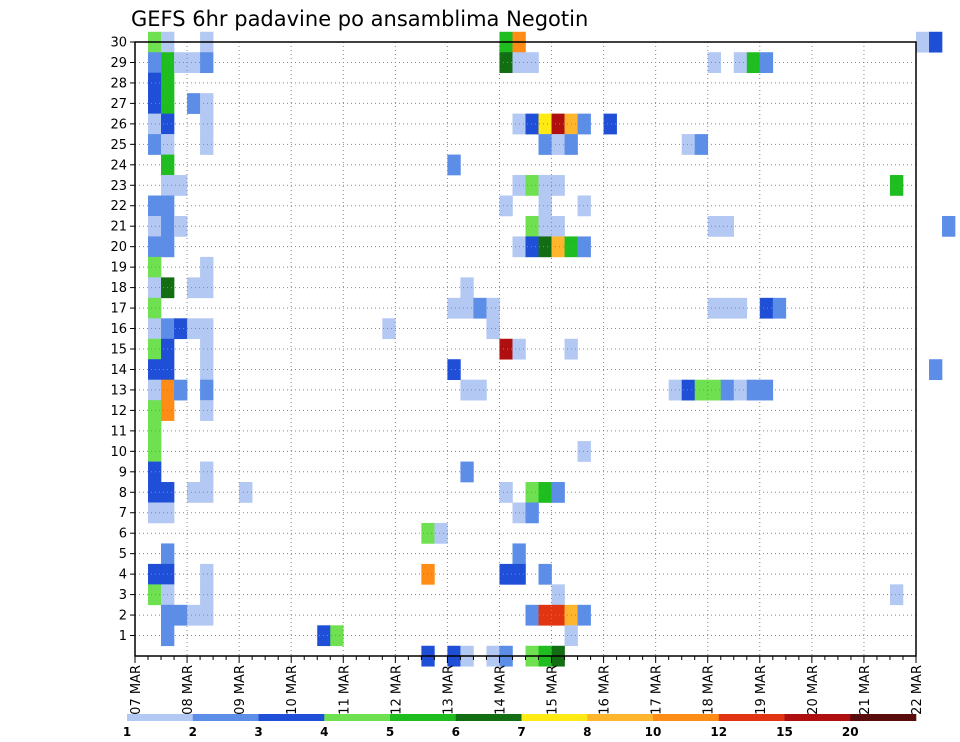 This screenshot has height=742, width=960. Describe the element at coordinates (123, 554) in the screenshot. I see `y-tick-label: 5` at that location.